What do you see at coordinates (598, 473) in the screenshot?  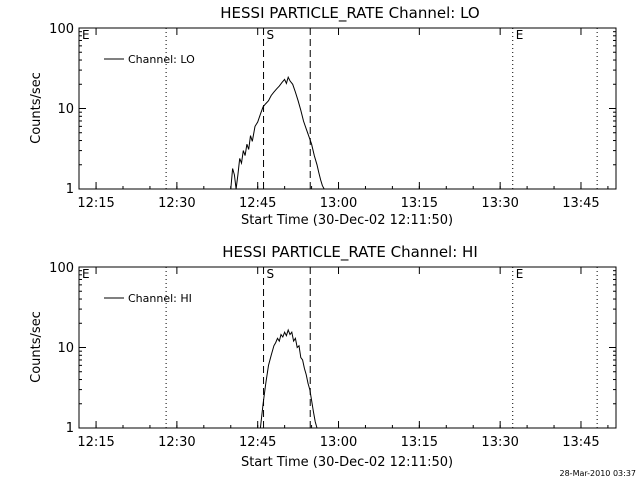 I see `footer-timestamp: 28-Mar-2010 03:37` at bounding box center [598, 473].